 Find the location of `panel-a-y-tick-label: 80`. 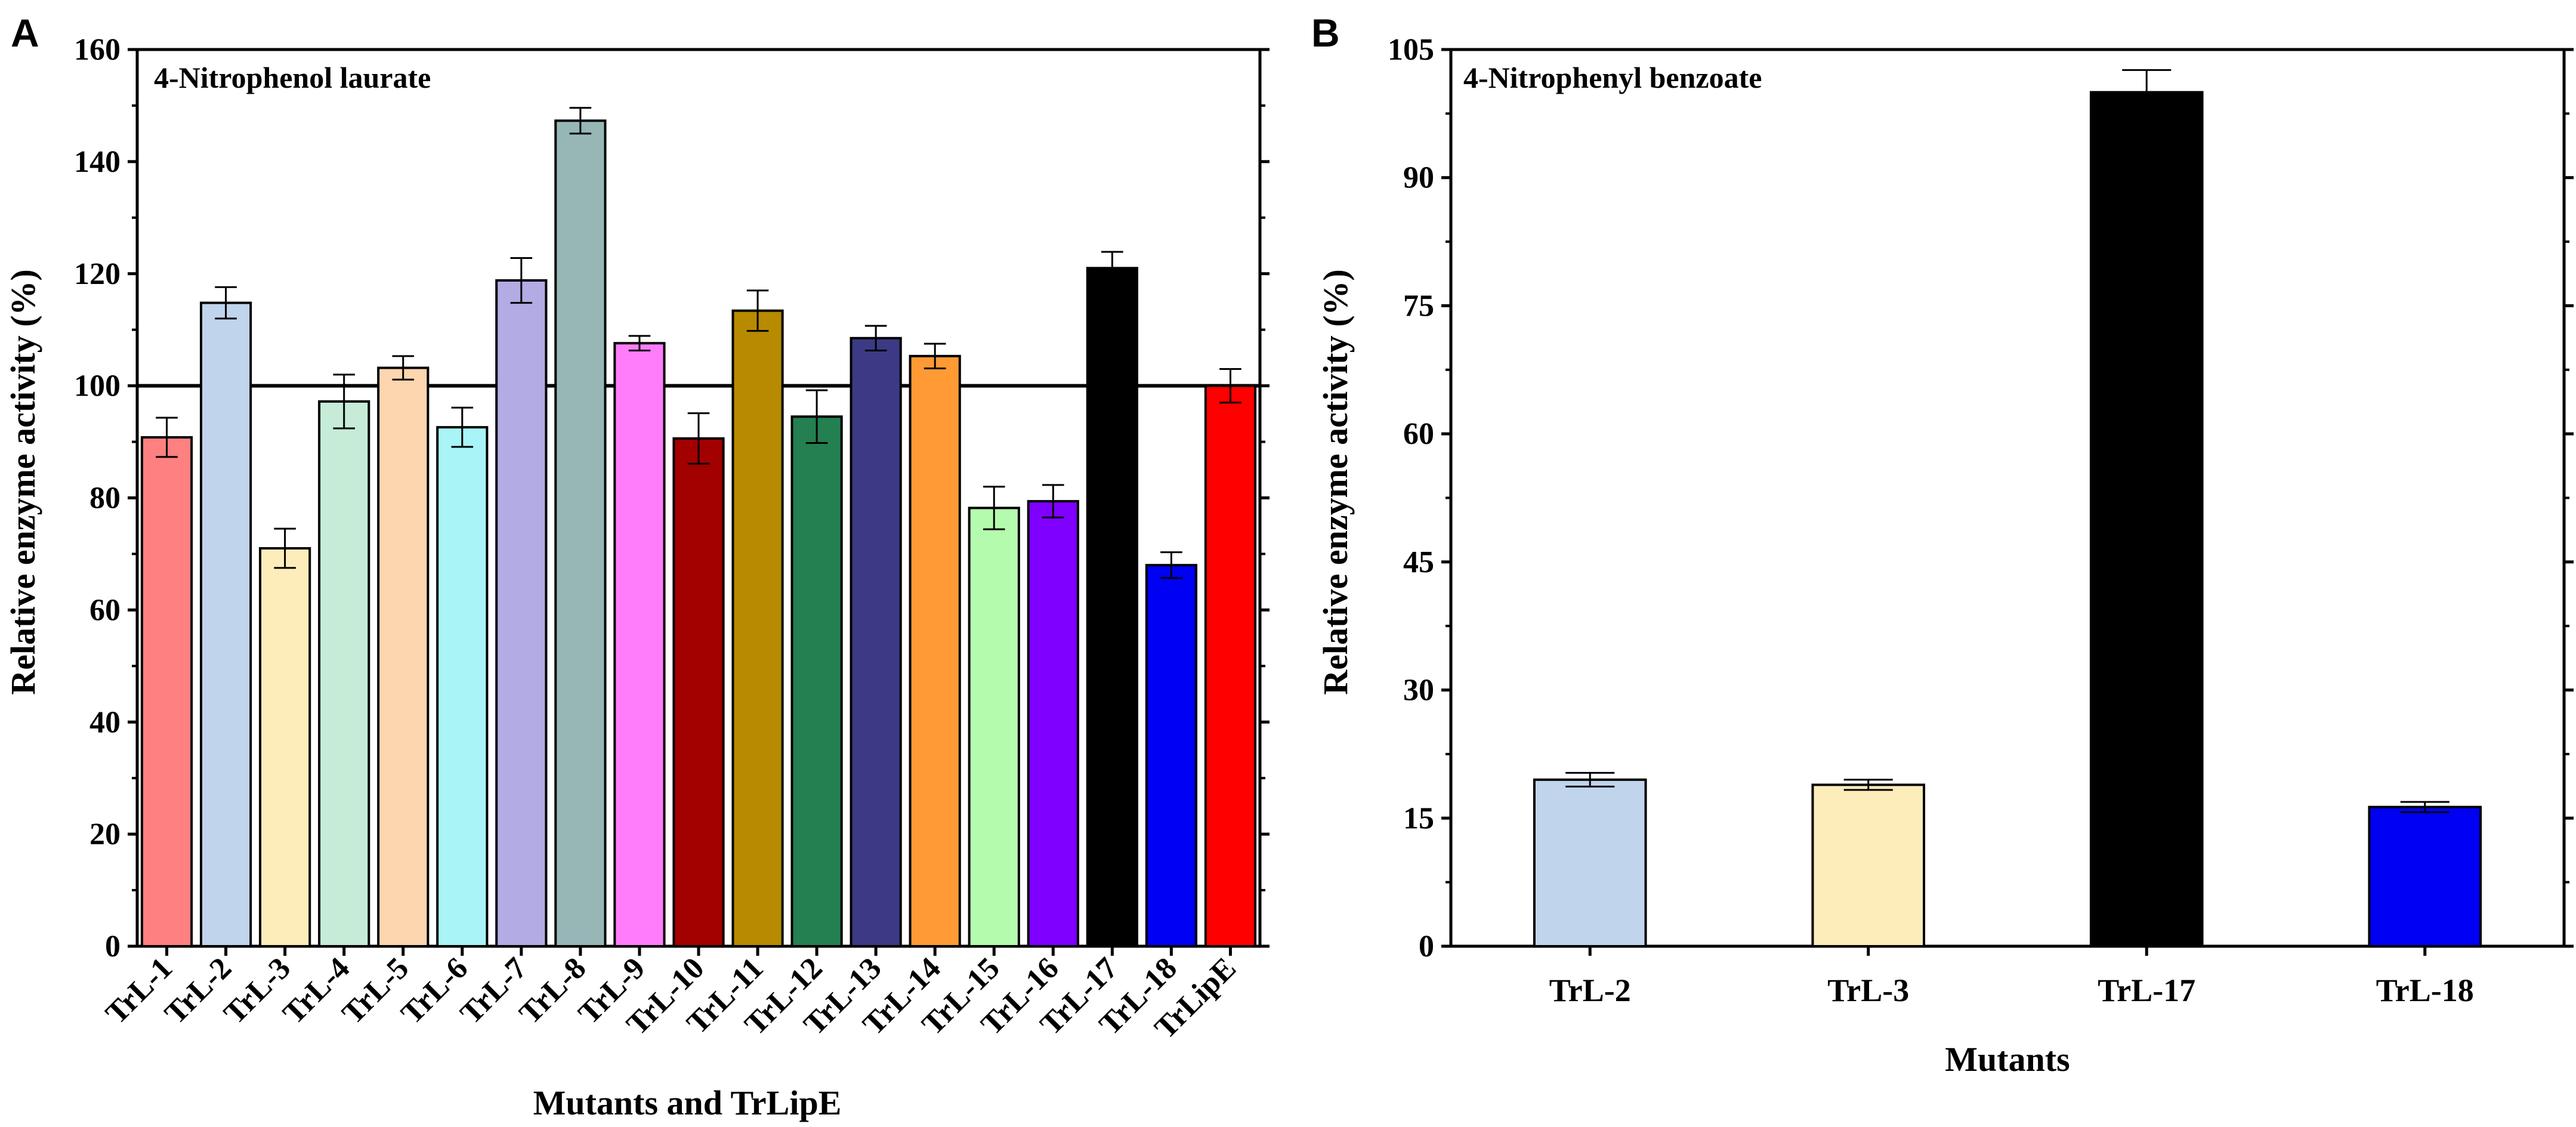

panel-a-y-tick-label: 80 is located at coordinates (105, 498).